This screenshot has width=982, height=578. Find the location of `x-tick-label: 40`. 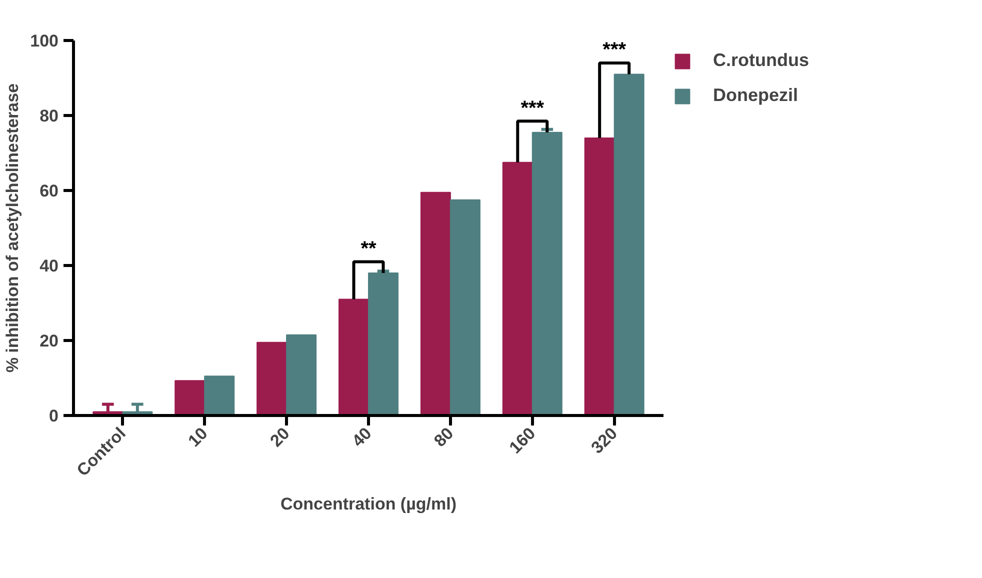

x-tick-label: 40 is located at coordinates (362, 437).